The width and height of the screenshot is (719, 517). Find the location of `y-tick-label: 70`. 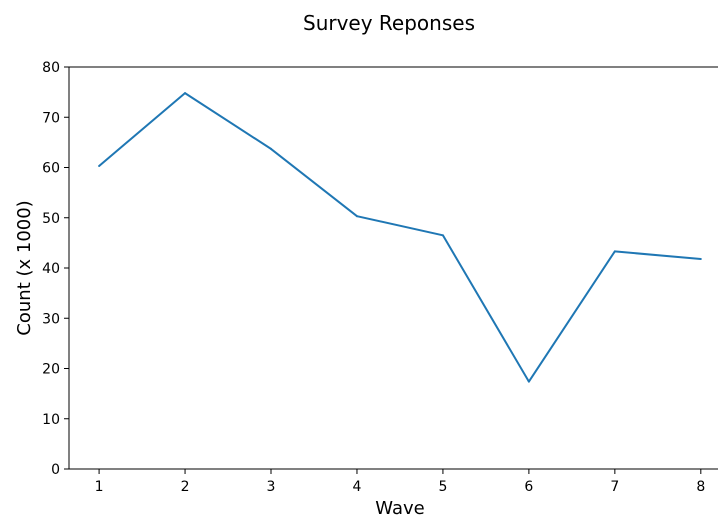

y-tick-label: 70 is located at coordinates (51, 118).